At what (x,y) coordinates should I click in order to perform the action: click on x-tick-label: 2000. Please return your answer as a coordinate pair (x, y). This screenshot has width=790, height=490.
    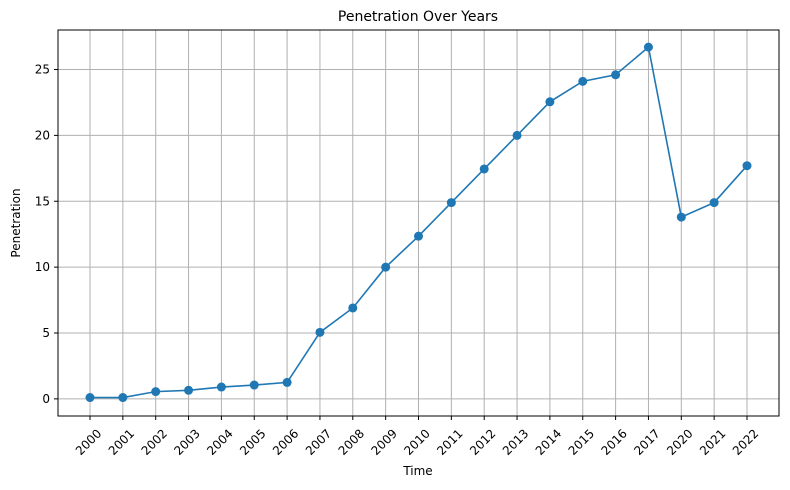
    Looking at the image, I should click on (88, 441).